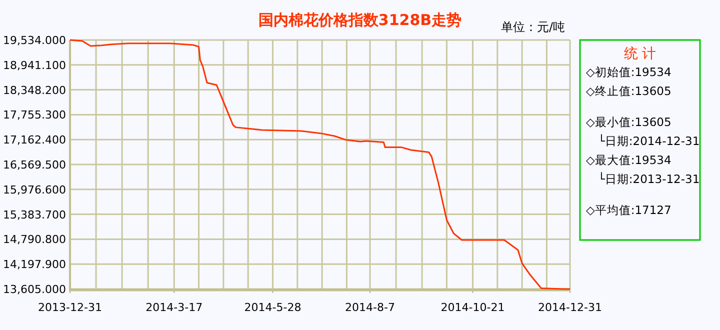 This screenshot has height=330, width=720. What do you see at coordinates (360, 20) in the screenshot?
I see `title: 国内棉花价格指数3128B走势` at bounding box center [360, 20].